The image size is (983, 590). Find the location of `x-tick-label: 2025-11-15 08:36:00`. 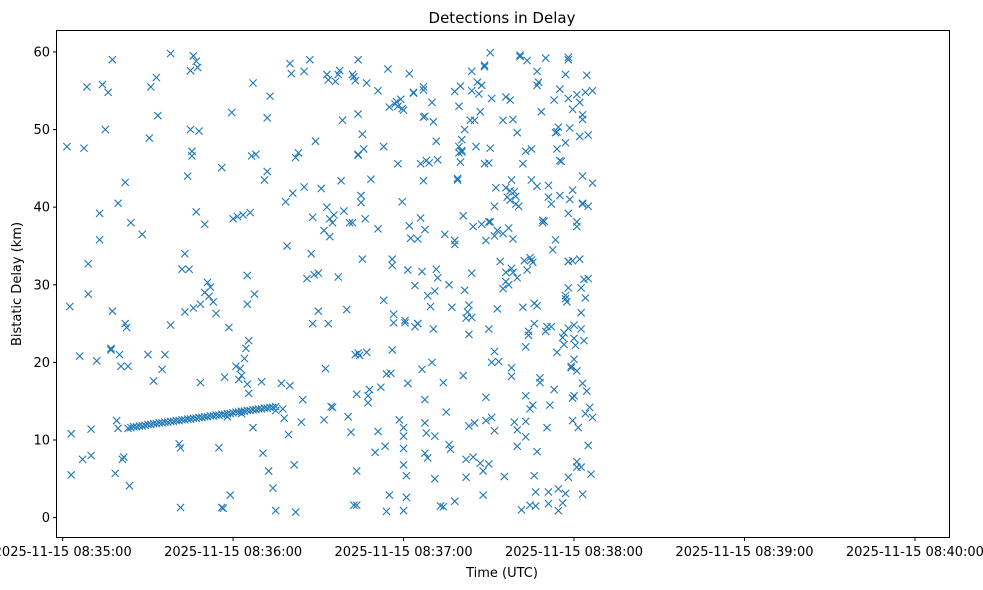

x-tick-label: 2025-11-15 08:36:00 is located at coordinates (233, 552).